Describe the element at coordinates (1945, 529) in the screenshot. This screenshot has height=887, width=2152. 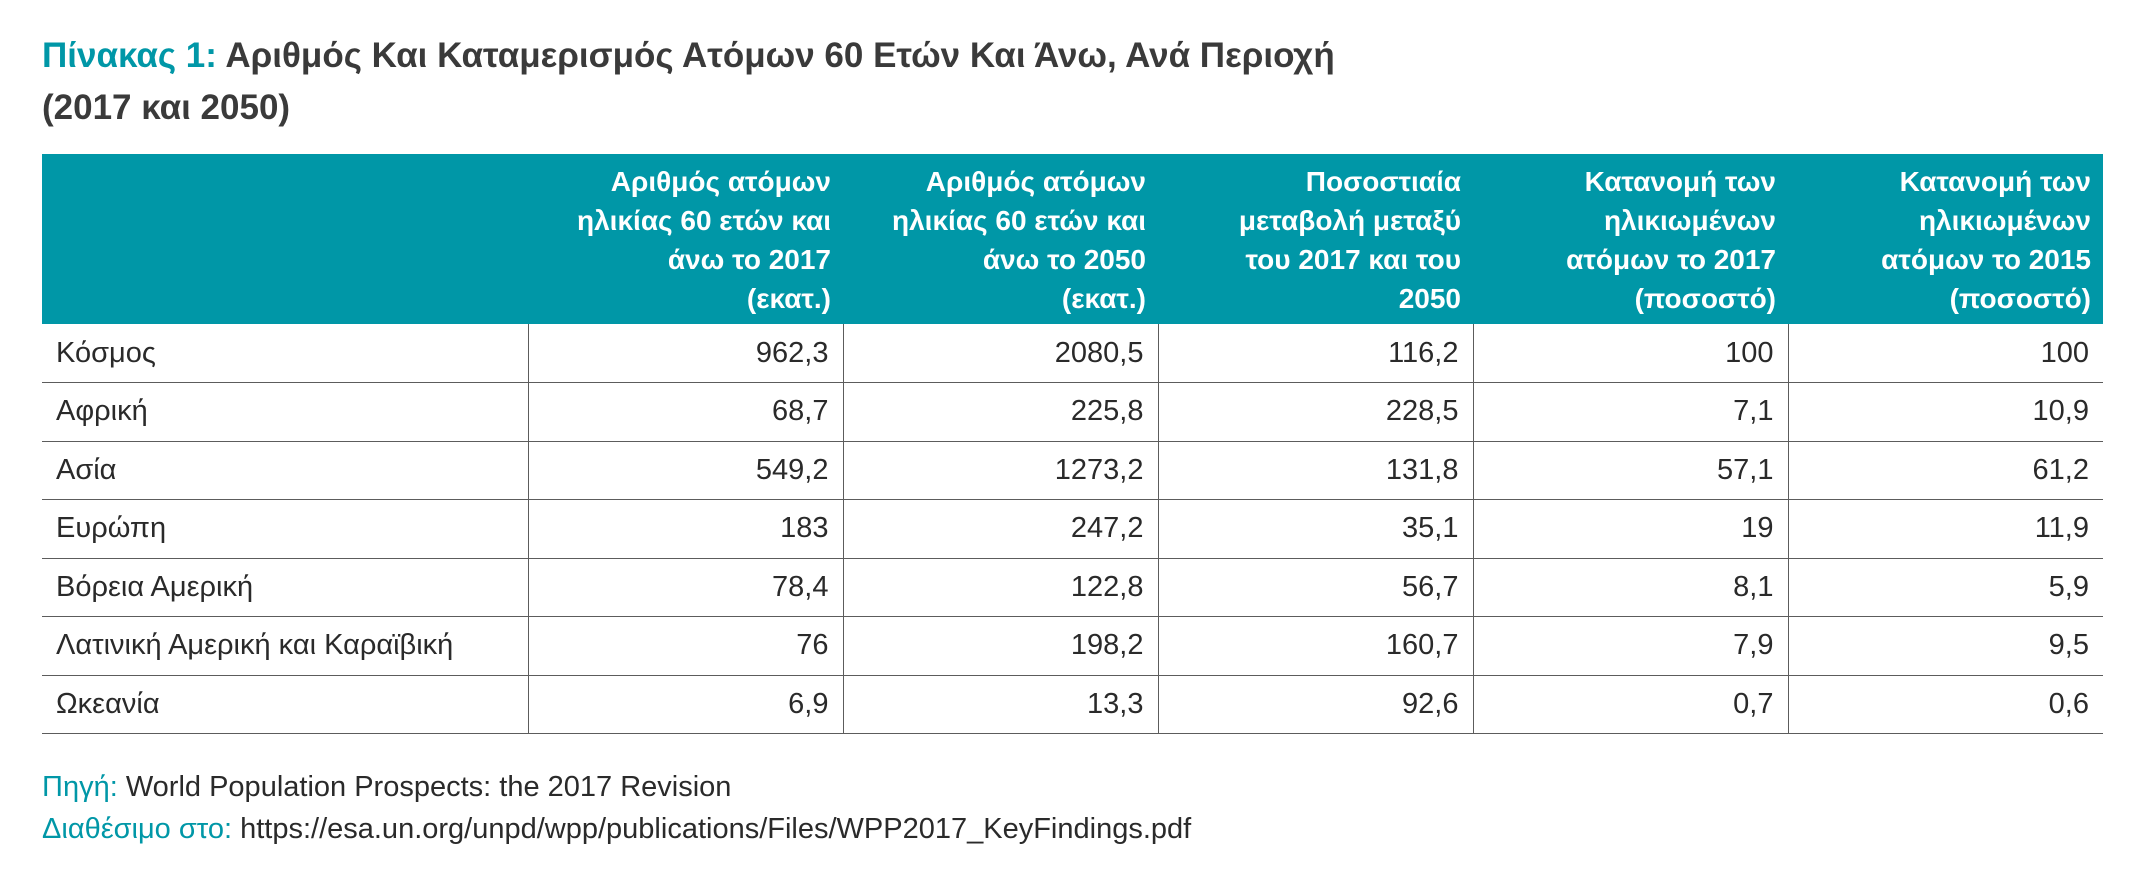
I see `value-cell: 11,9` at that location.